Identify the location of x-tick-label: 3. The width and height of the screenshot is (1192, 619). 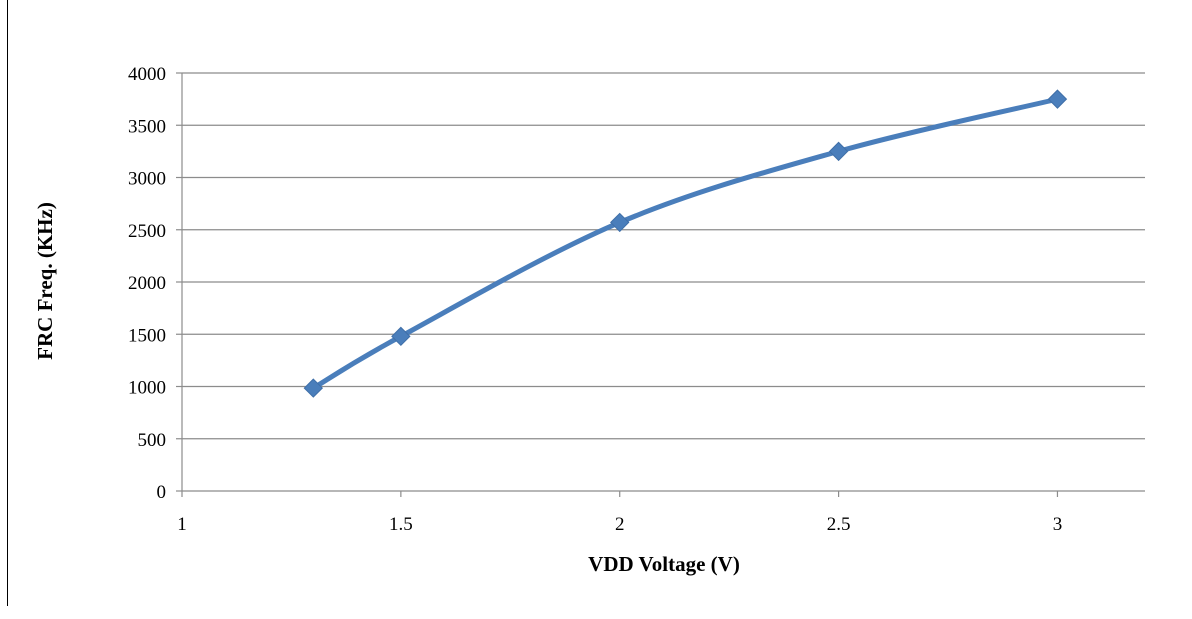
(1058, 524).